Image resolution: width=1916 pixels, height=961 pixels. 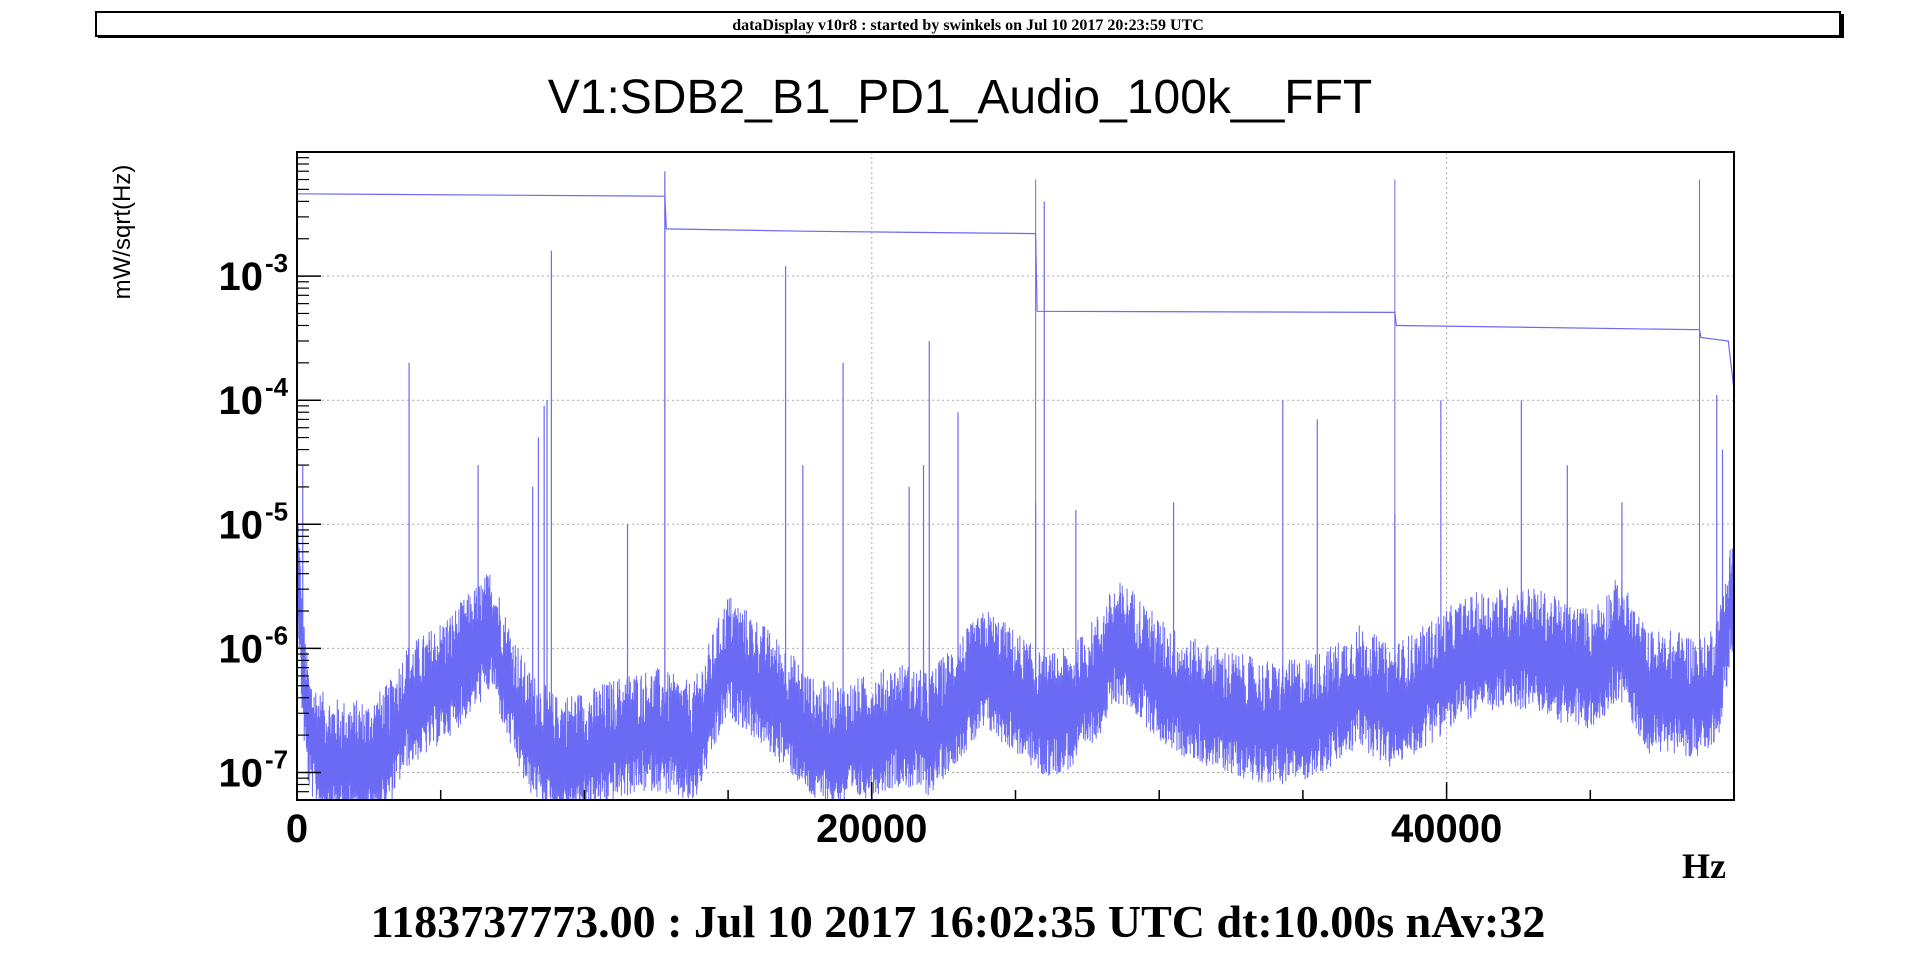 I want to click on y-tick-labels: 10-710-610-510-410-3, so click(x=254, y=521).